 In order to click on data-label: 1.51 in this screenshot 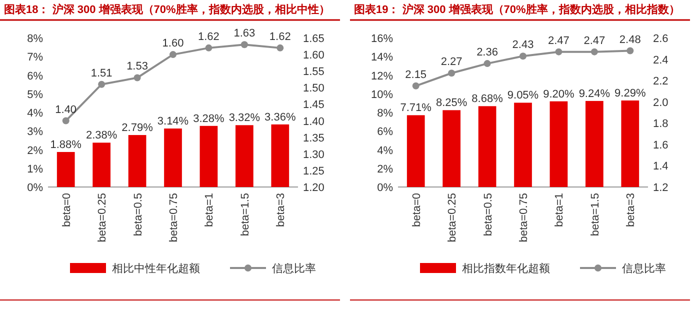, I will do `click(101, 73)`.